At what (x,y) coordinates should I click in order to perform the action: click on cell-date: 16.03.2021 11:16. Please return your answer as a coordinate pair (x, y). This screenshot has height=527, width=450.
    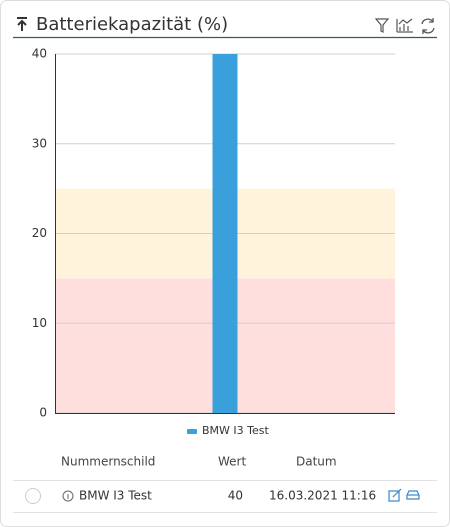
    Looking at the image, I should click on (322, 496).